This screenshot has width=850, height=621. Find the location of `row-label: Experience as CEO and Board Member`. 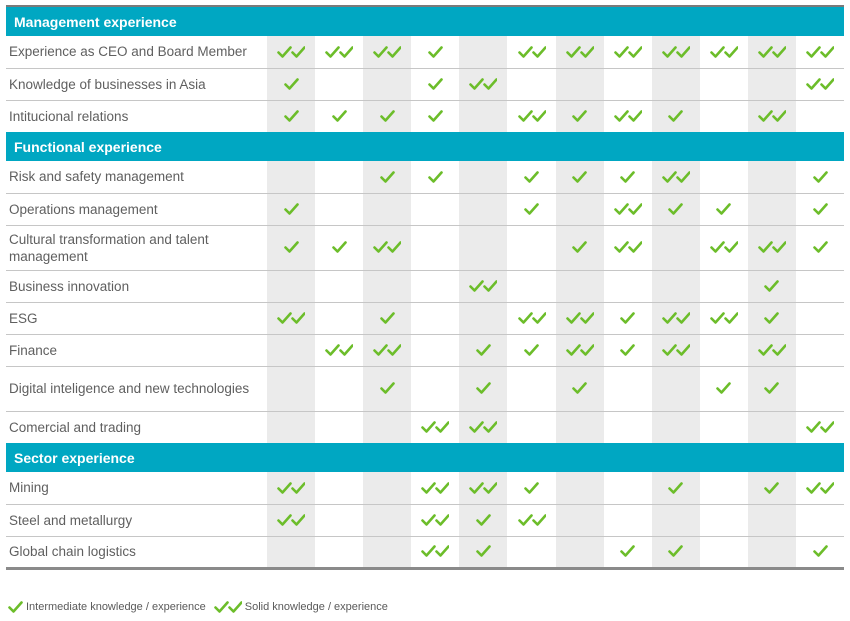

row-label: Experience as CEO and Board Member is located at coordinates (128, 52).